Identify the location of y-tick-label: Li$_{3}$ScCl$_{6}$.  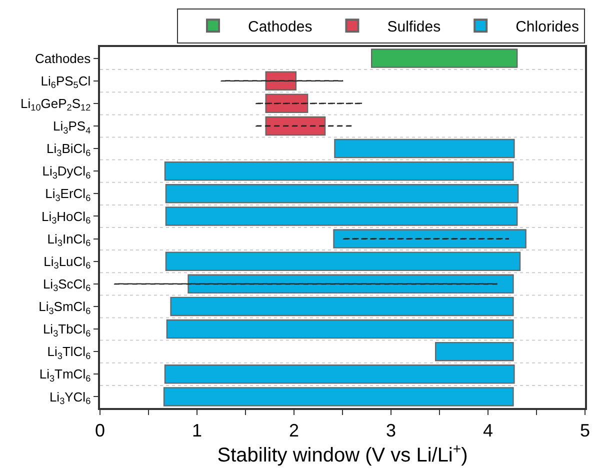
(66, 285).